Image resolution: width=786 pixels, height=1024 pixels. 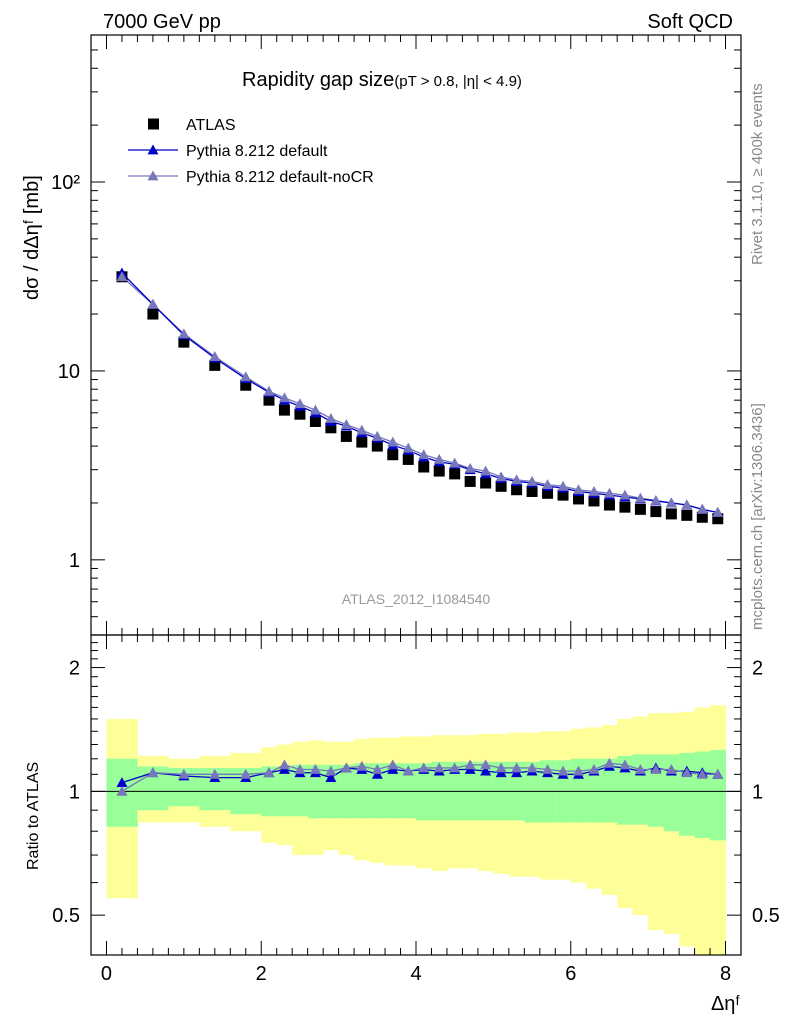 What do you see at coordinates (74, 561) in the screenshot?
I see `main-y-tick-label: 1` at bounding box center [74, 561].